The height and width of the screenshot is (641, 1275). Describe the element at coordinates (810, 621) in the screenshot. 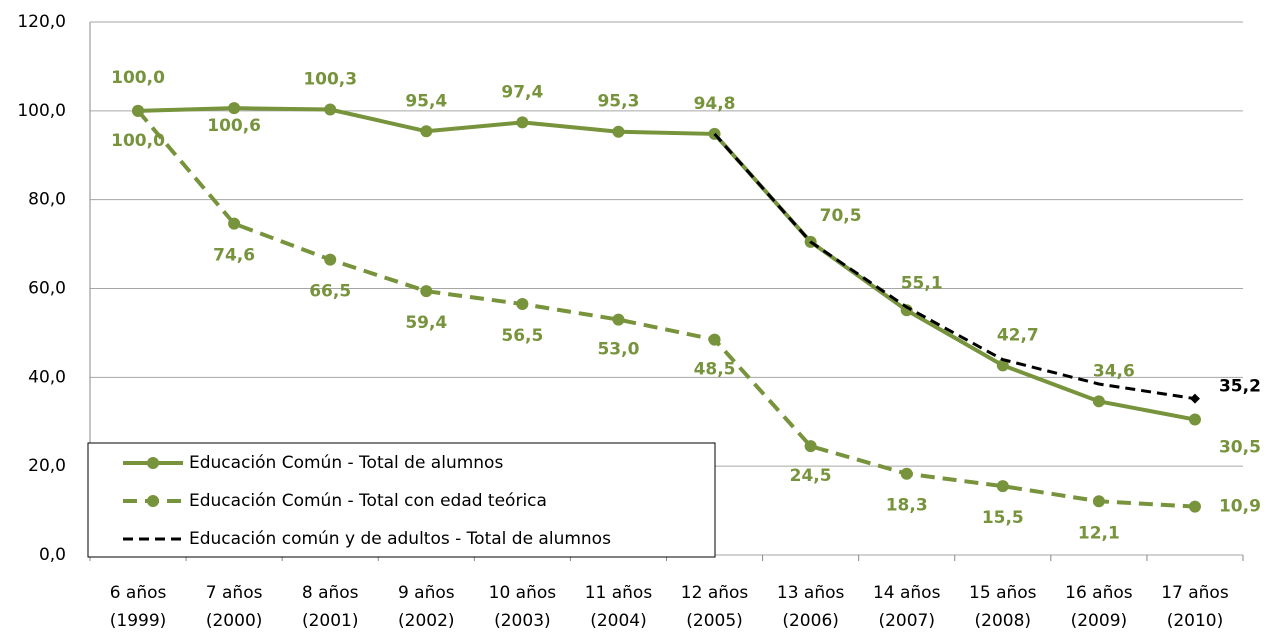

I see `x-tick-label: (2006)` at that location.